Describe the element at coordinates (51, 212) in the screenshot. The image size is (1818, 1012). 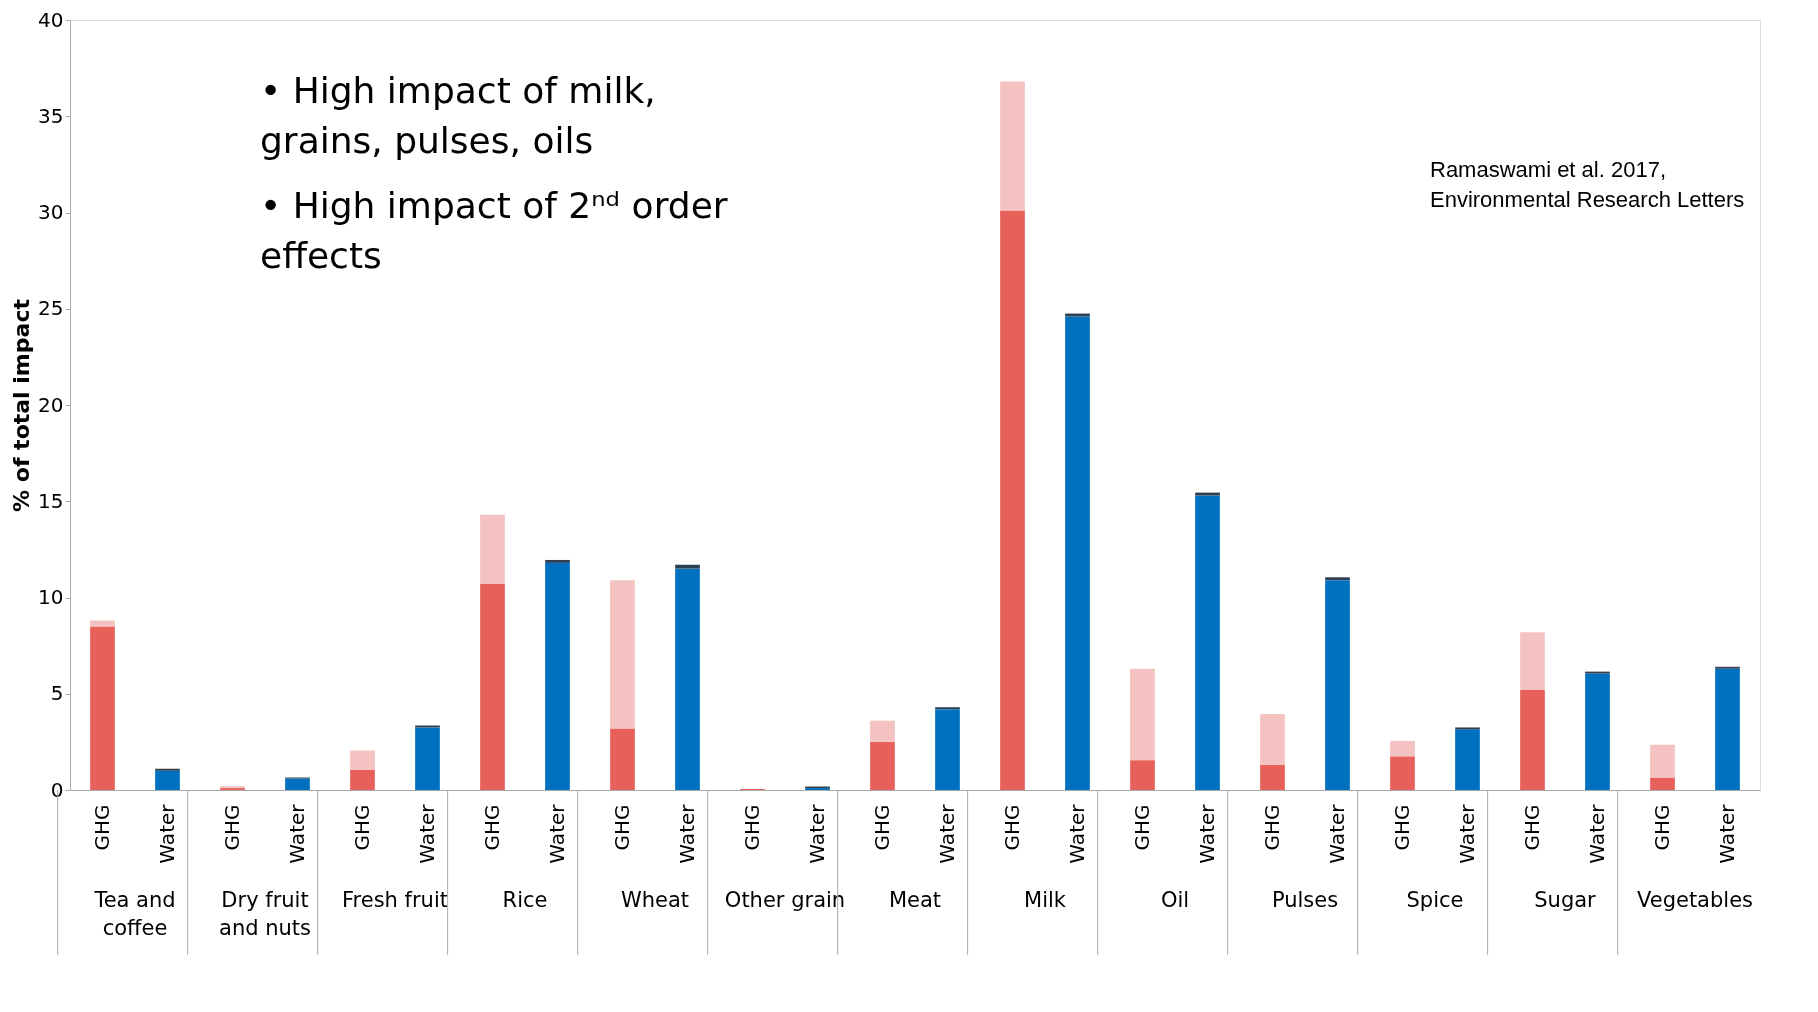
I see `y-tick-label: 30` at that location.